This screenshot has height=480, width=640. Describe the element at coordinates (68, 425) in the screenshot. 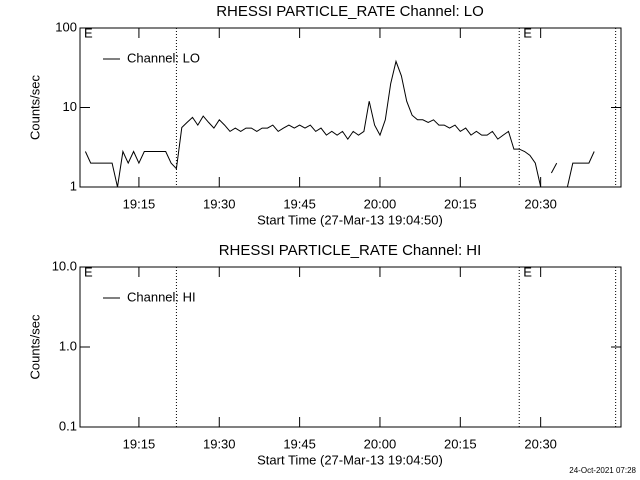

I see `y-tick-label: 0.1` at that location.